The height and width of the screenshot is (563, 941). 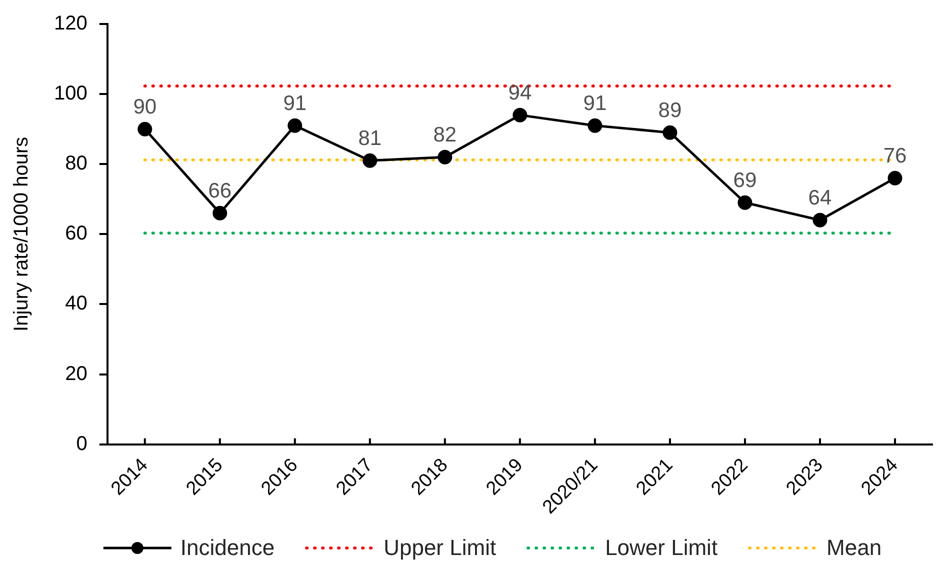 What do you see at coordinates (82, 443) in the screenshot?
I see `y-tick-label: 0` at bounding box center [82, 443].